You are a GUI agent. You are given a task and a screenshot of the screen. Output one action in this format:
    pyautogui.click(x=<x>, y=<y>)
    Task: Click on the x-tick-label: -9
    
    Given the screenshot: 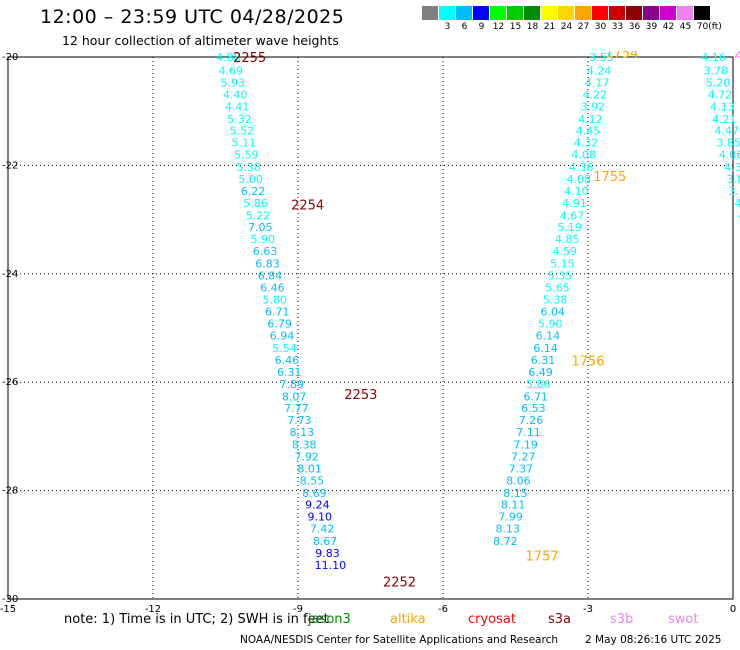 What is the action you would take?
    pyautogui.click(x=298, y=609)
    